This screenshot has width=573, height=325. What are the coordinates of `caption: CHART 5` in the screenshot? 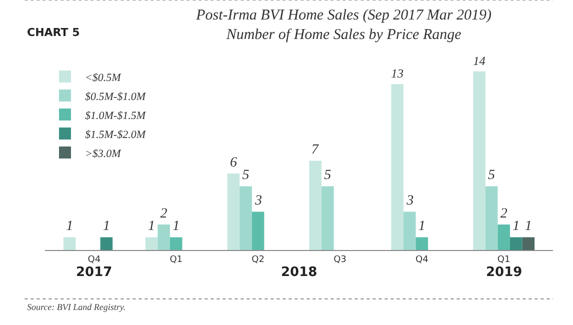 It's located at (53, 32).